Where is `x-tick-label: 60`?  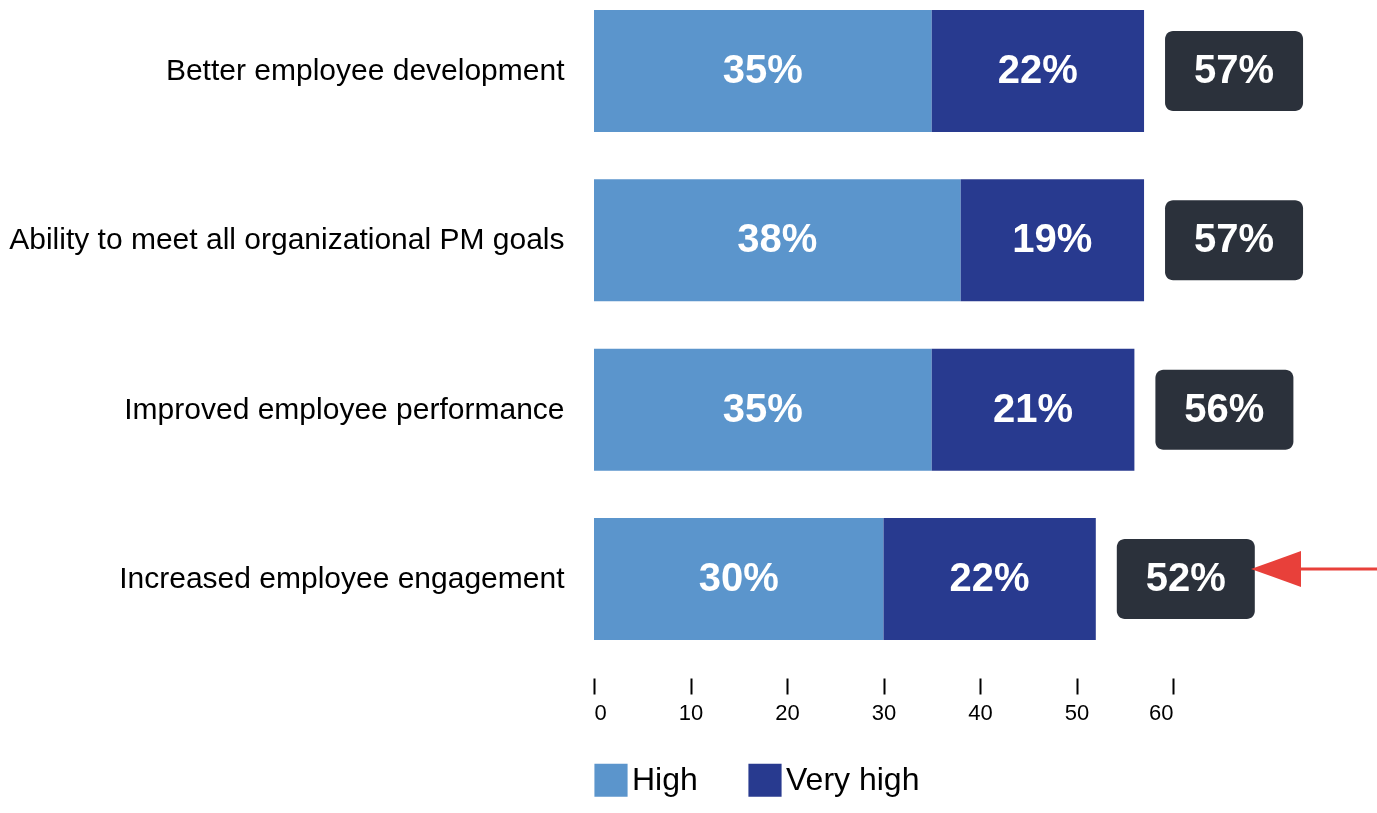 x-tick-label: 60 is located at coordinates (1161, 712).